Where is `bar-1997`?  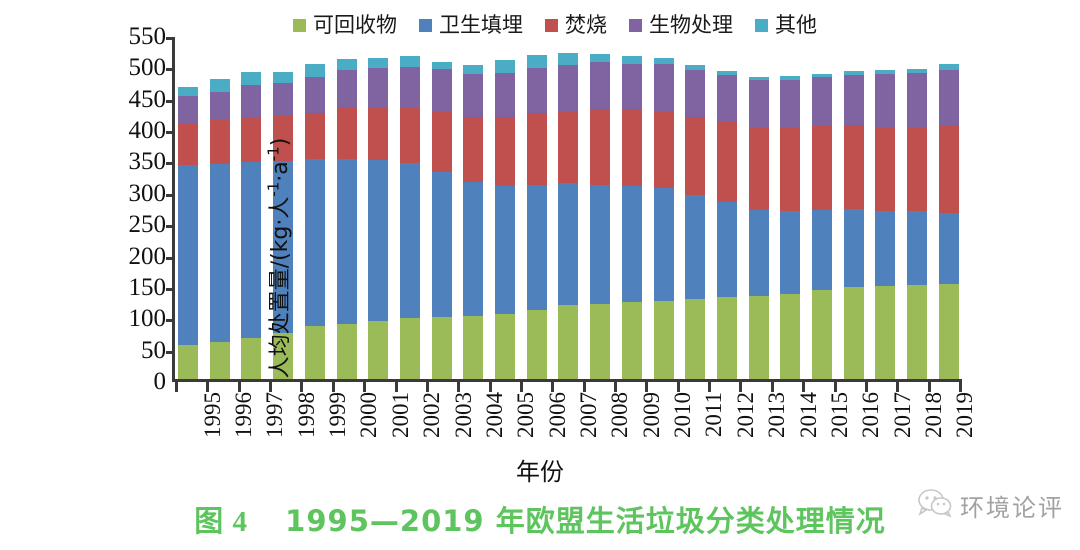
bar-1997 is located at coordinates (251, 225).